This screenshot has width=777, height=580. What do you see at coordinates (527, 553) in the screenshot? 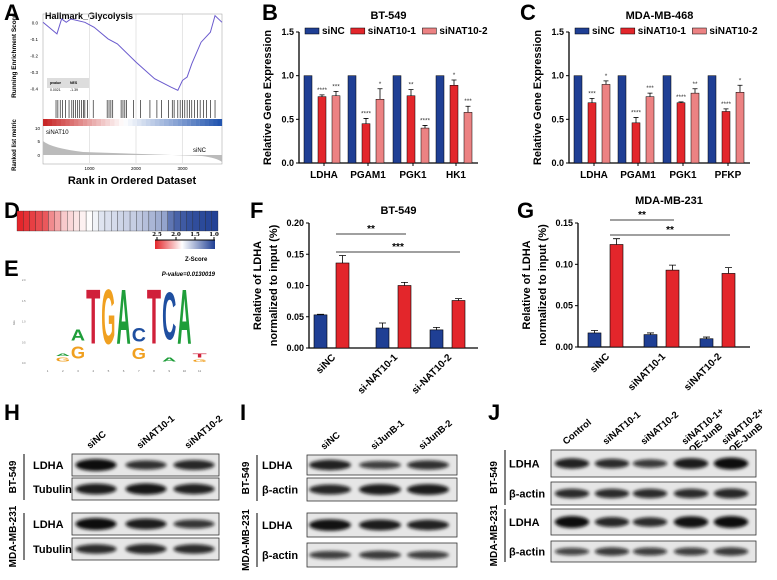
I see `protein-label: β-actin` at bounding box center [527, 553].